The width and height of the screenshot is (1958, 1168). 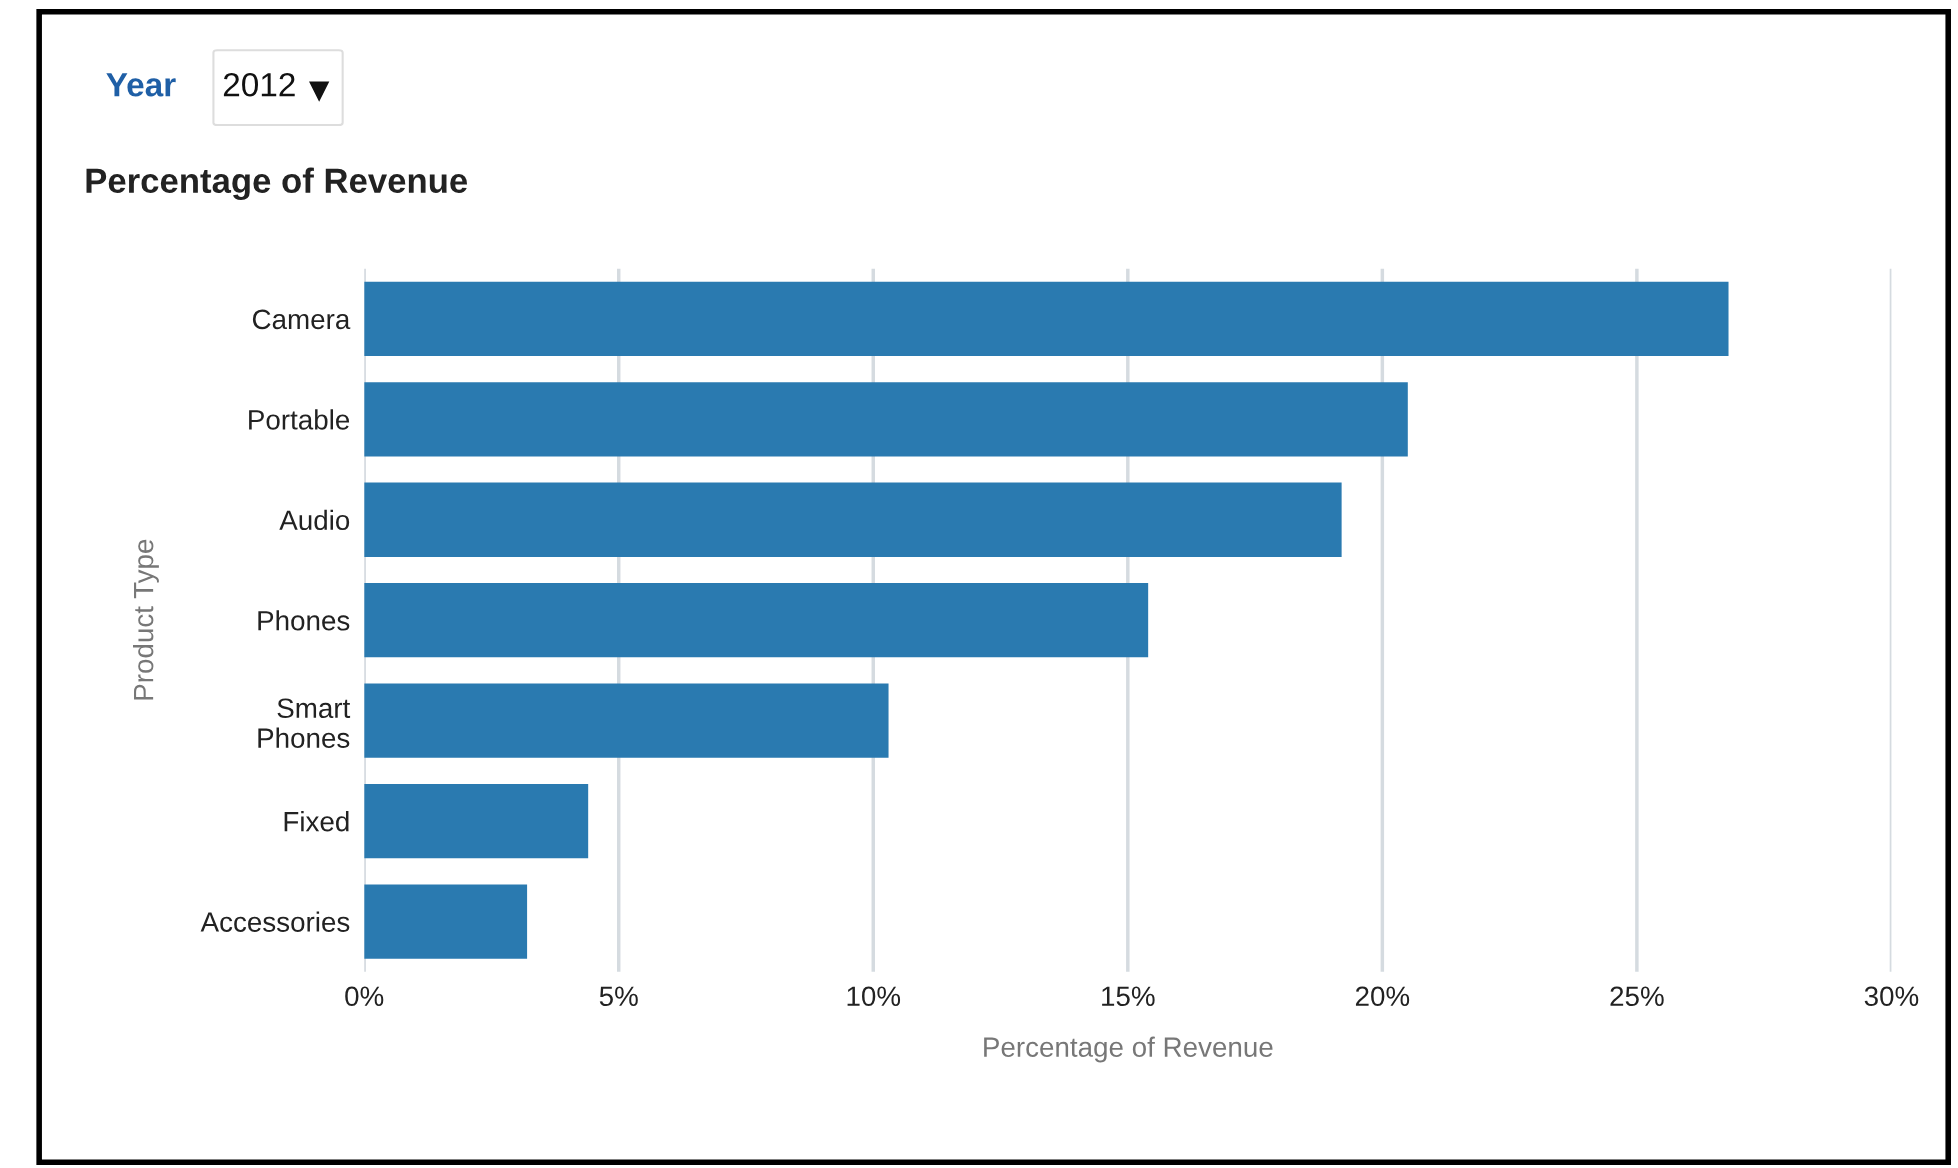 I want to click on x-tick-label: 30%, so click(x=1891, y=996).